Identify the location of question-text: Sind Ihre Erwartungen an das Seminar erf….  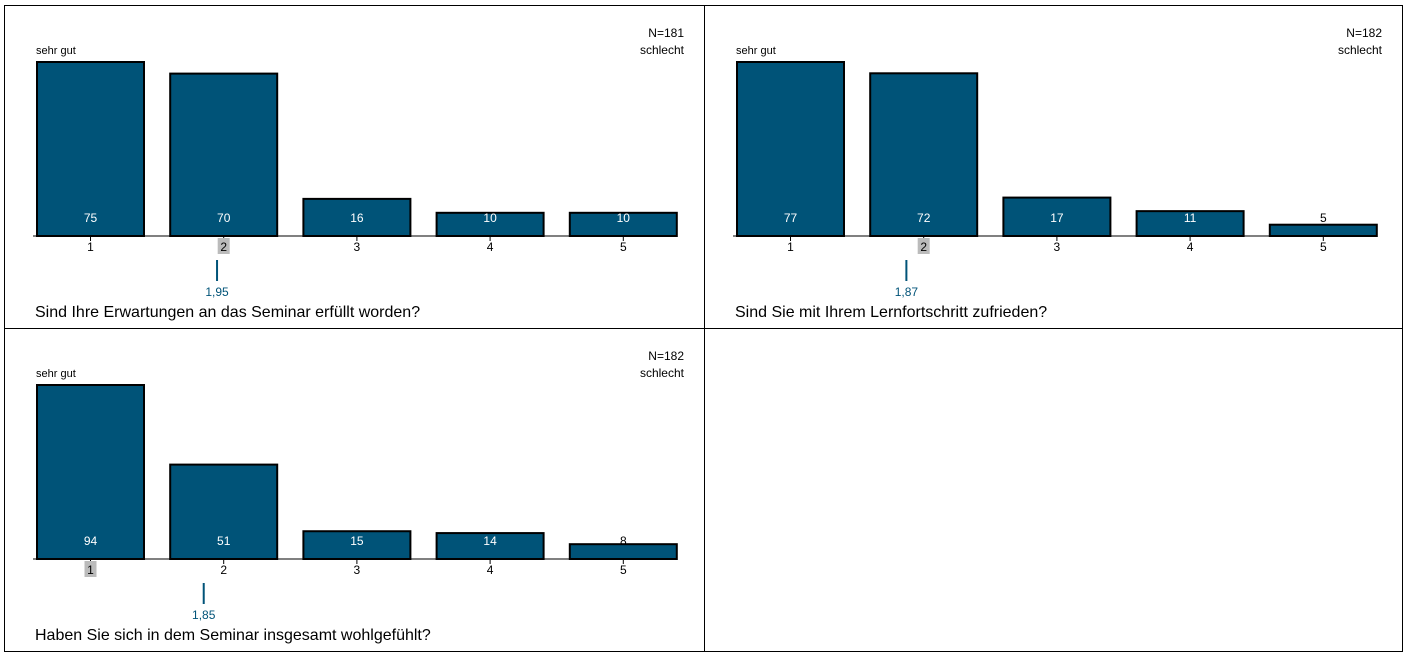
(228, 312).